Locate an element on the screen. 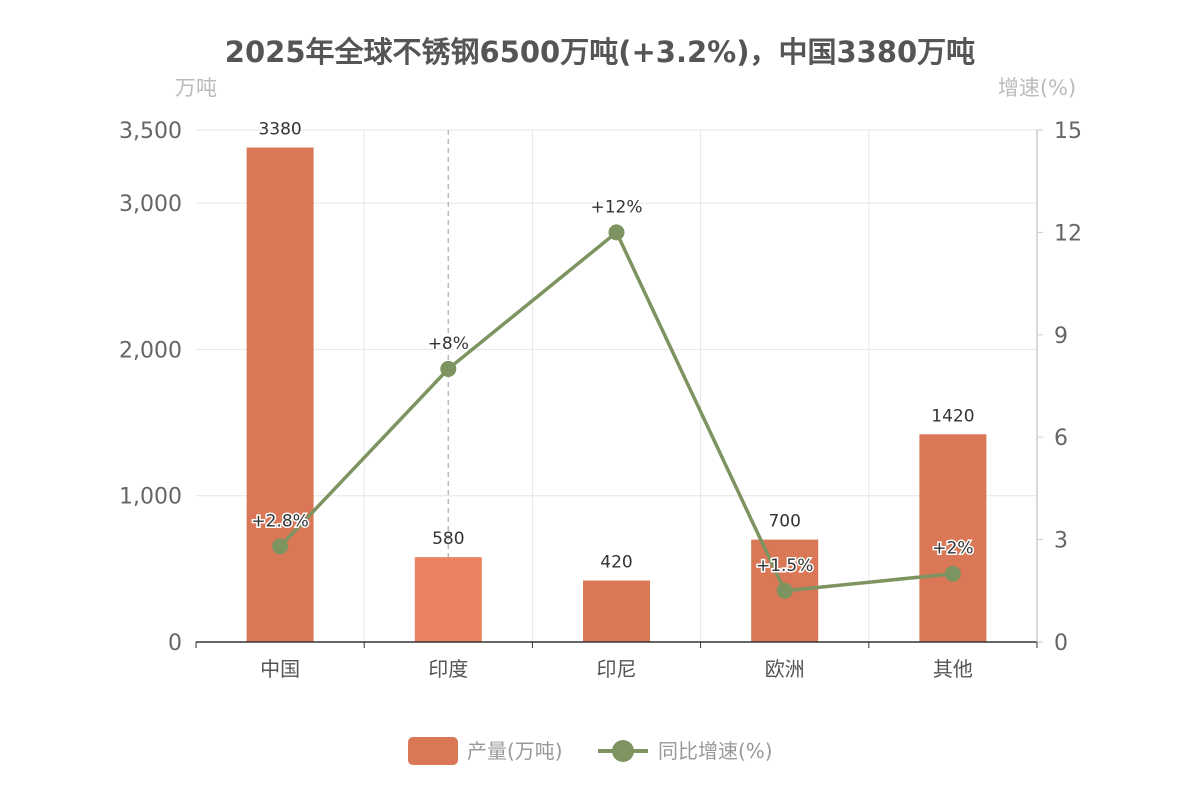  y-right-tick-label: 3 is located at coordinates (1061, 541).